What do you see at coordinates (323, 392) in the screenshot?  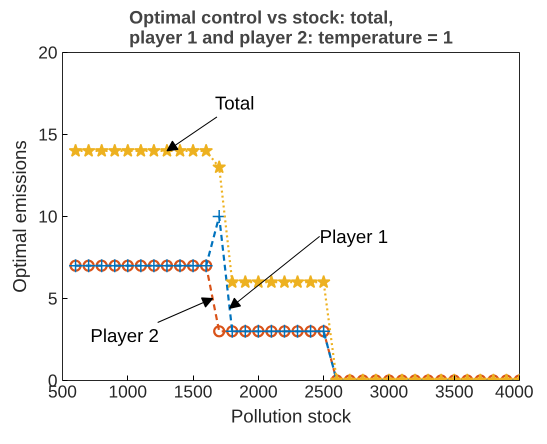 I see `x-tick-label: 2500` at bounding box center [323, 392].